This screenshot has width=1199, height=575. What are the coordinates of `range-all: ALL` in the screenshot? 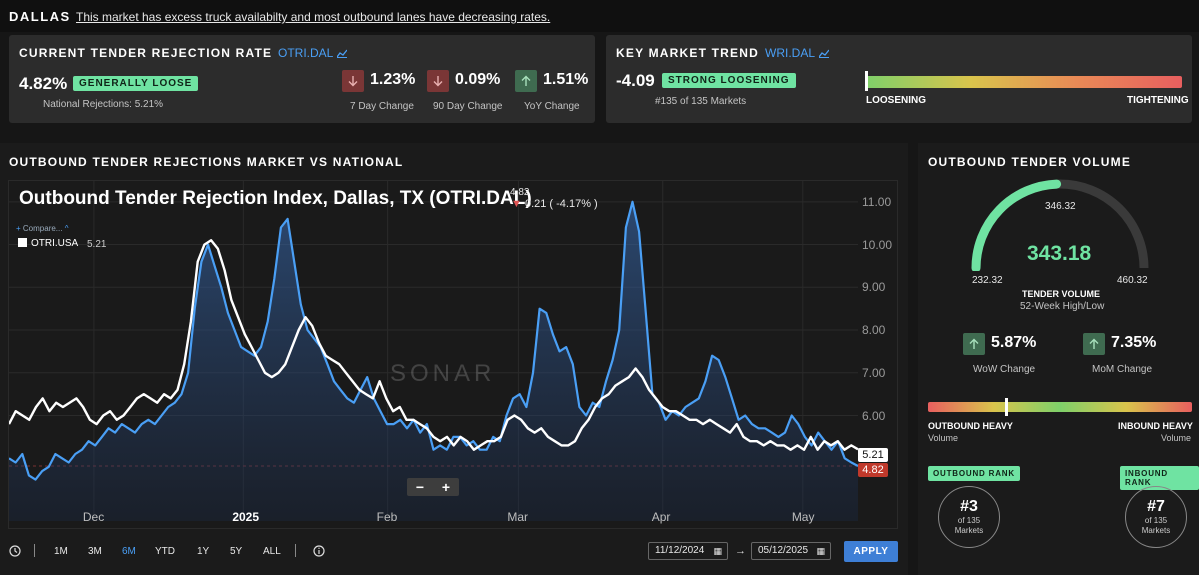 It's located at (272, 551).